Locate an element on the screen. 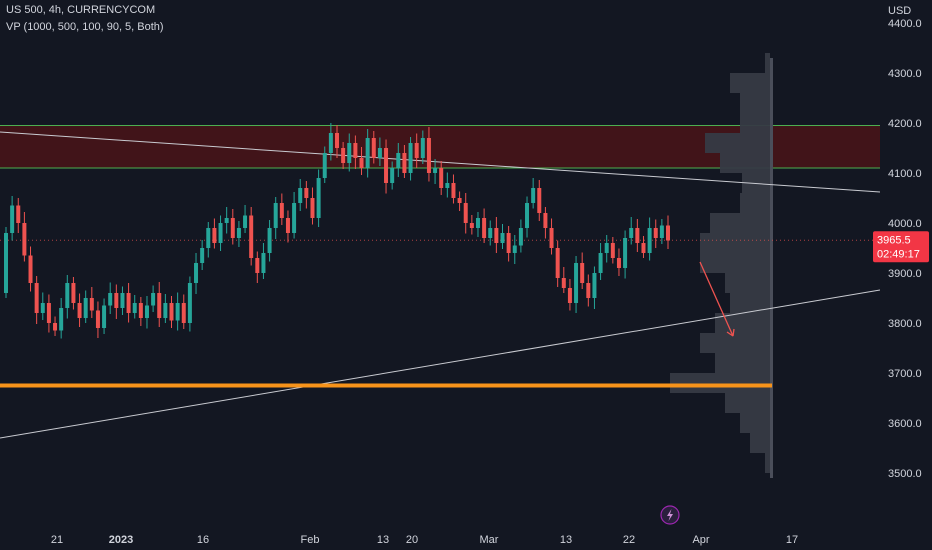 This screenshot has height=550, width=932. currency-label: USD is located at coordinates (899, 11).